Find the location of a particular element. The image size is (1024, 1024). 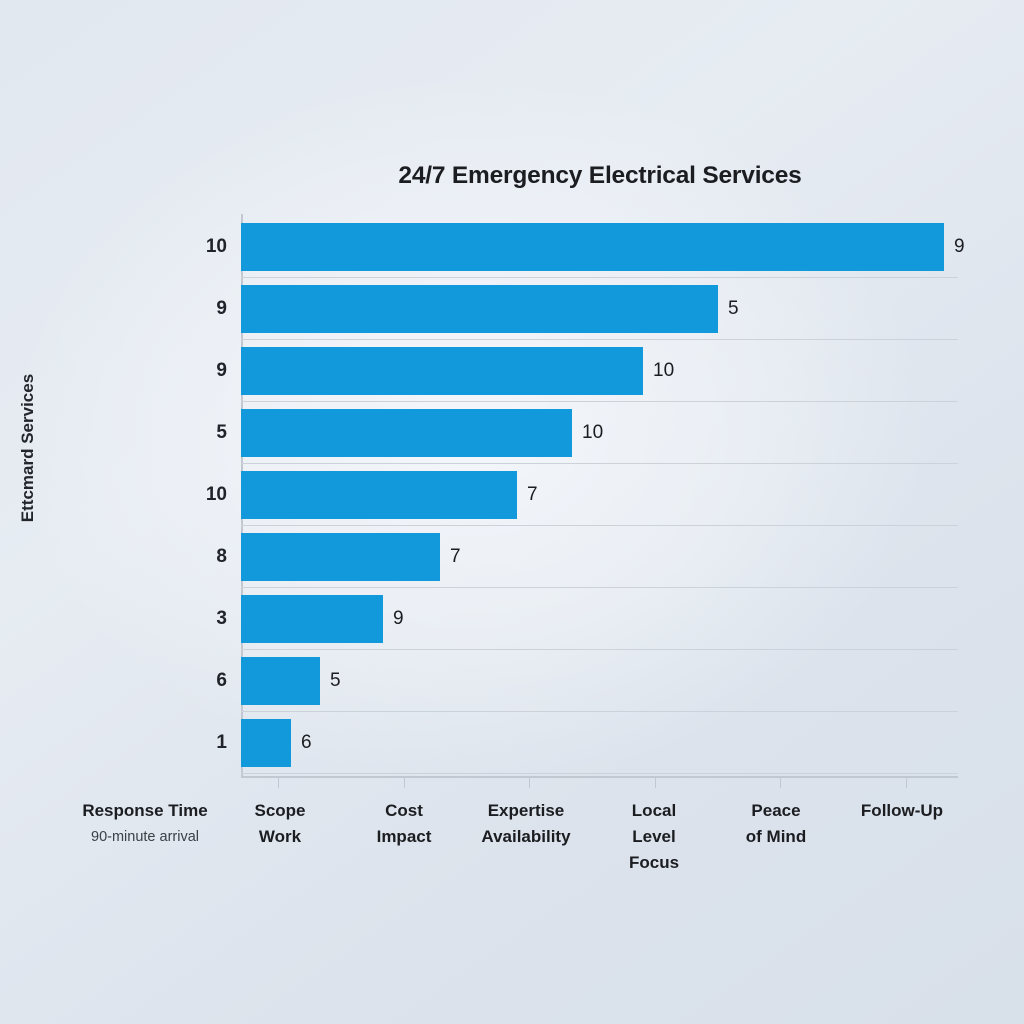

x-axis-category-label: Response Time 90-minute arrival is located at coordinates (145, 824).